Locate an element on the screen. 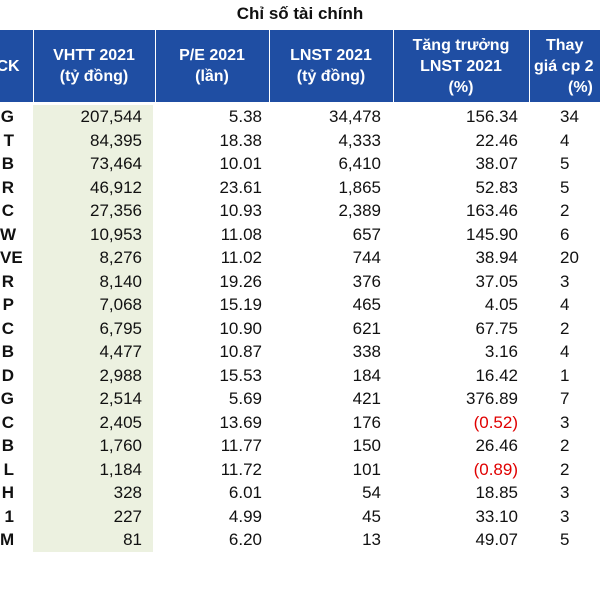 The height and width of the screenshot is (600, 600). table-row: C 27,356 10.93 2,389 163.46 2 is located at coordinates (300, 211).